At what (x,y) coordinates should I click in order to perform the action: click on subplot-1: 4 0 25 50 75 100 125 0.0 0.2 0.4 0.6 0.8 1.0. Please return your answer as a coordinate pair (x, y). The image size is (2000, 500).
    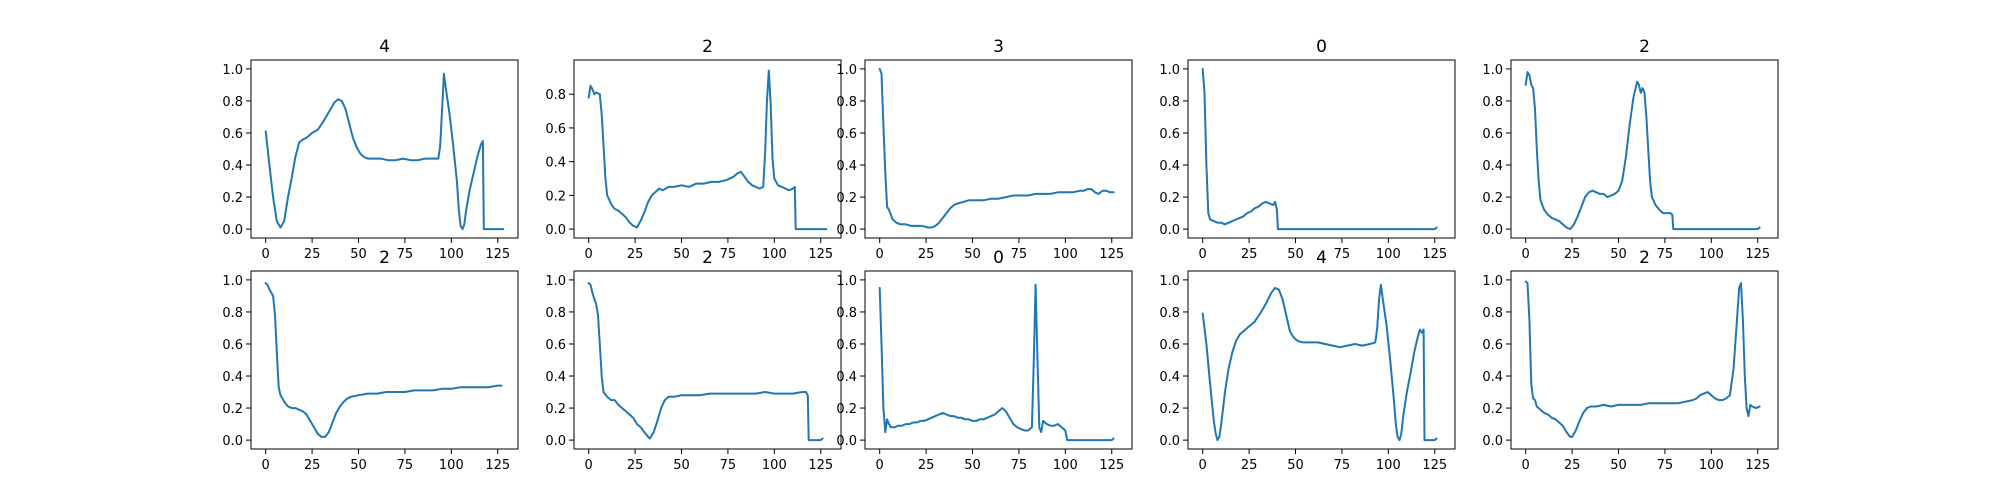
    Looking at the image, I should click on (370, 149).